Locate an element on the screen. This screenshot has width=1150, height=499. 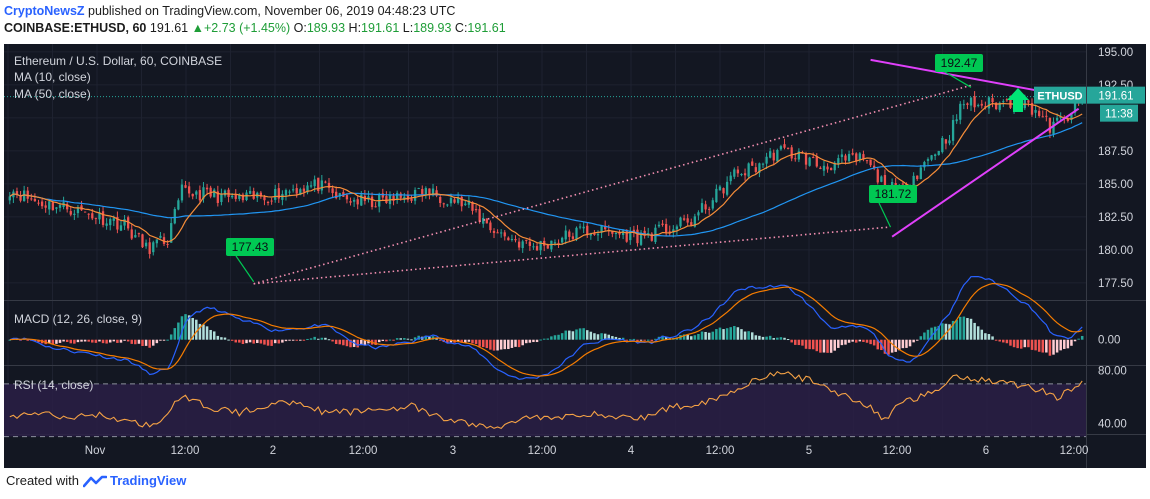
time-axis-tick: 12:00 is located at coordinates (185, 451).